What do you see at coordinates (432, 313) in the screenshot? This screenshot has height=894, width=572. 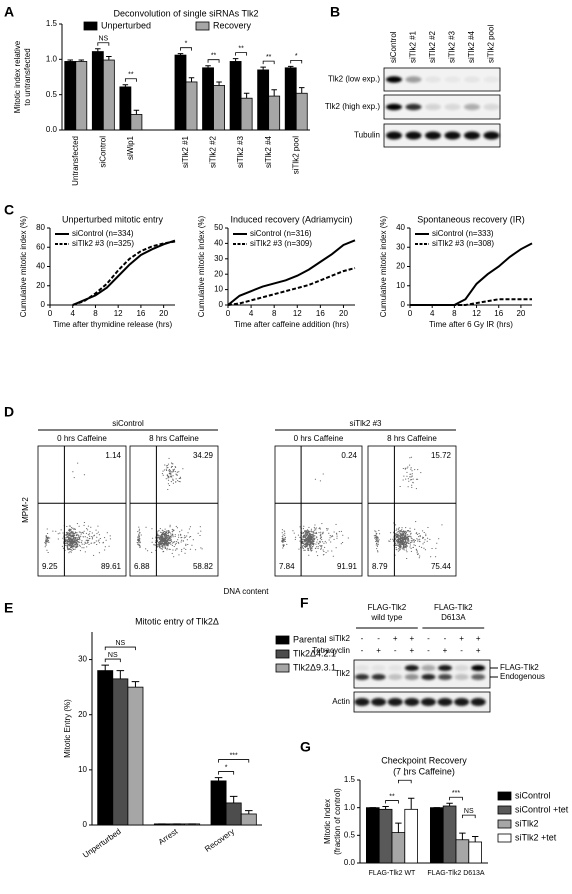 I see `x-tick-label: 4` at bounding box center [432, 313].